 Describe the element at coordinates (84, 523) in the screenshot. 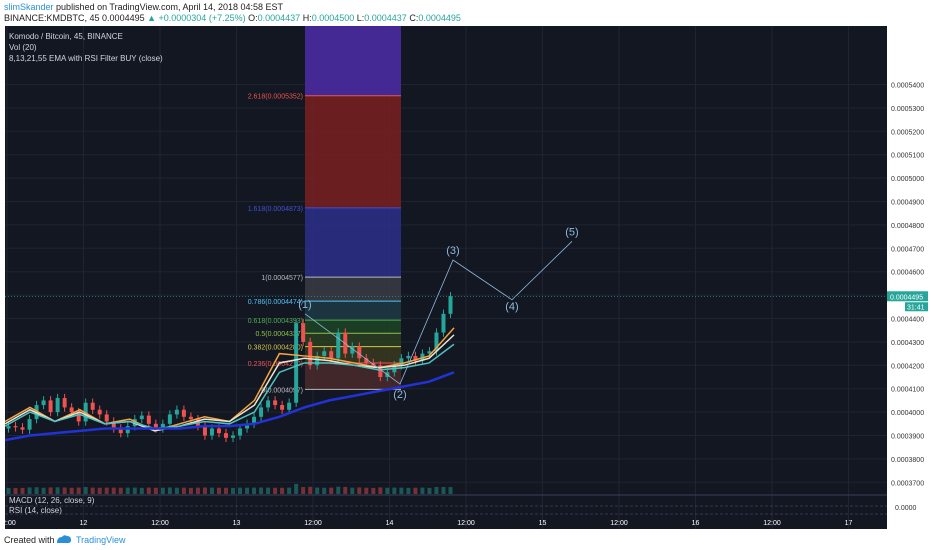

I see `x-tick-label: 12` at that location.